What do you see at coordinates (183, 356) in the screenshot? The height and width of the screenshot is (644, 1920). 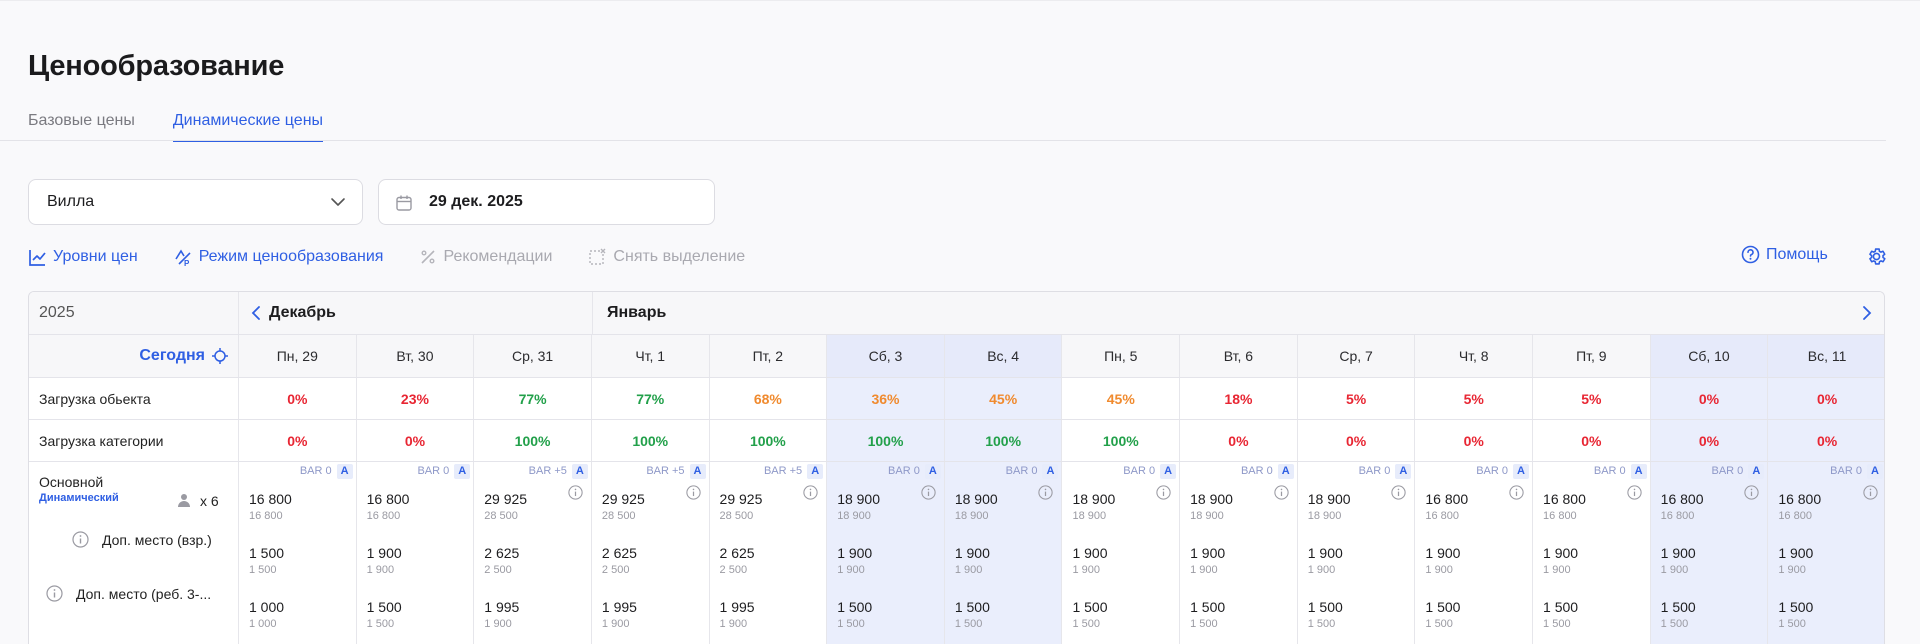 I see `today-button: Сегодня` at bounding box center [183, 356].